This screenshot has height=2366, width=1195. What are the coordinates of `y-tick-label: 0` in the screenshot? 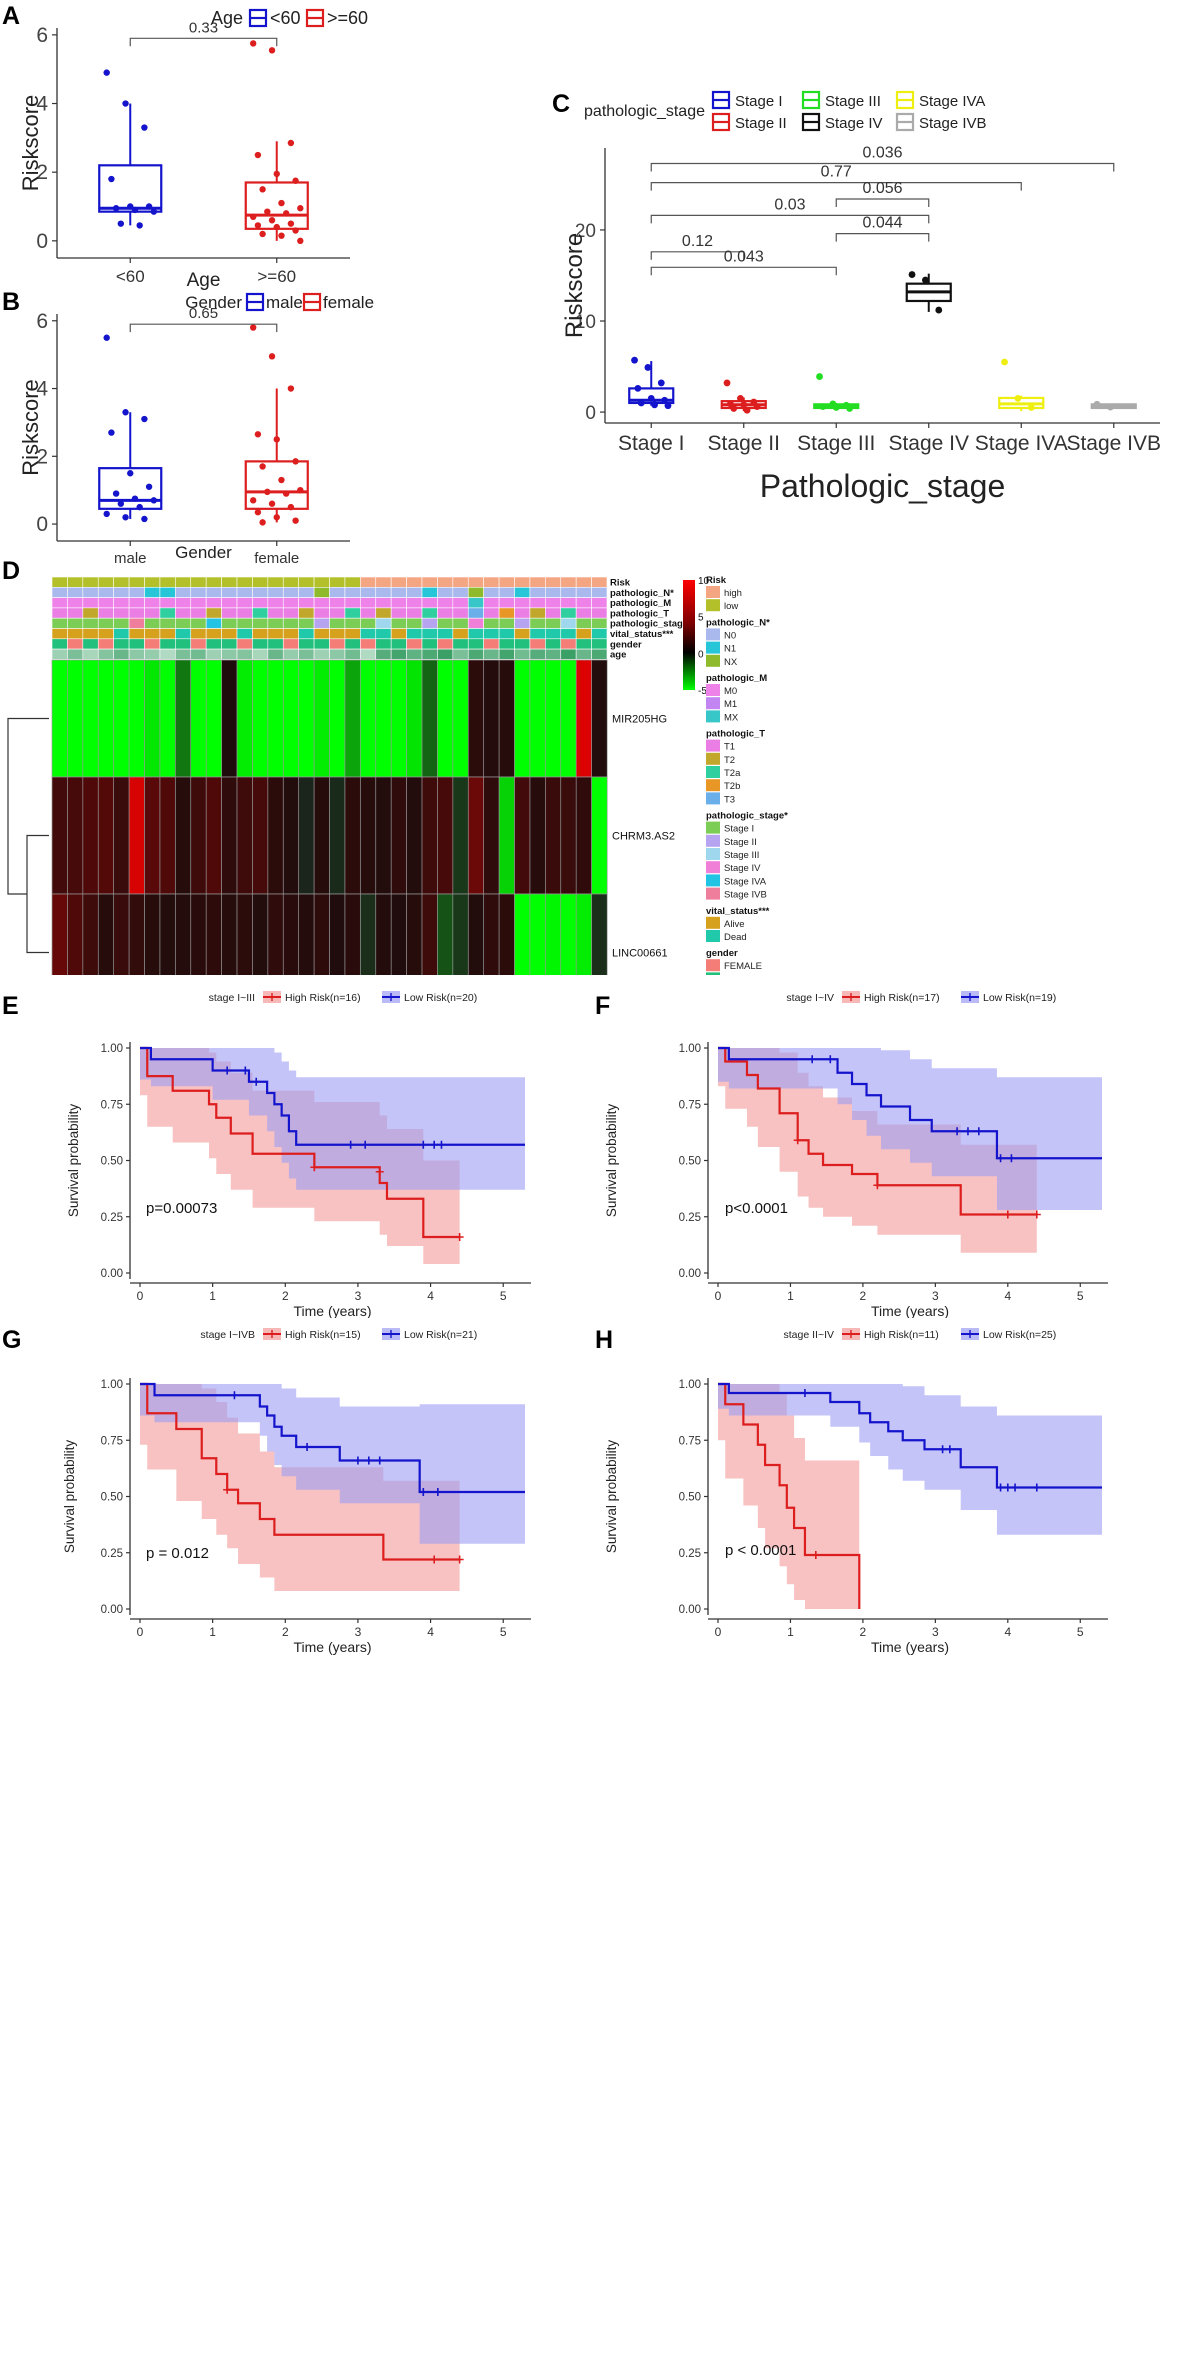 It's located at (590, 413).